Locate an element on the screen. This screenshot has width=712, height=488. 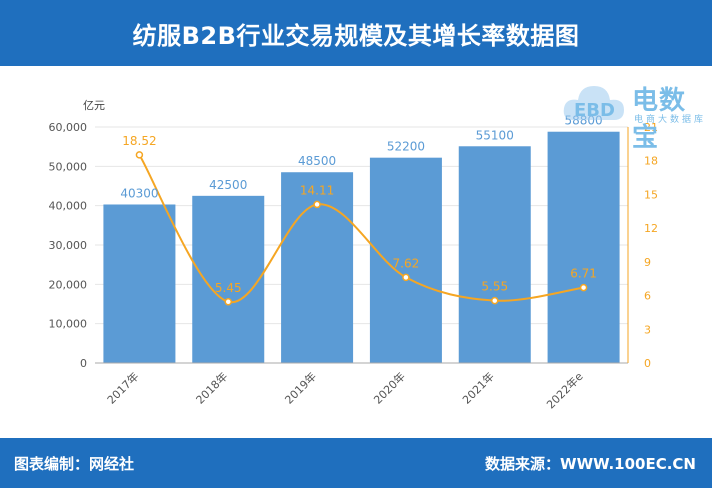
logo-badge: EBD is located at coordinates (594, 110).